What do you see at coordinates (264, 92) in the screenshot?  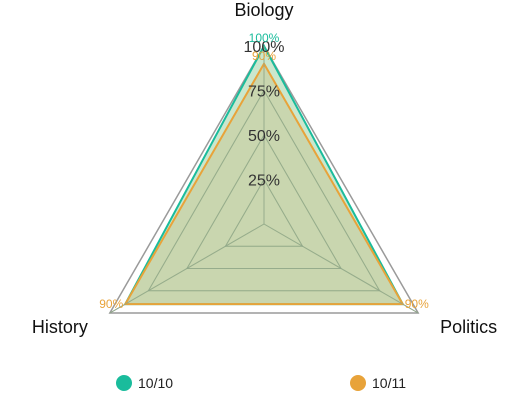 I see `r-tick-label: 75%` at bounding box center [264, 92].